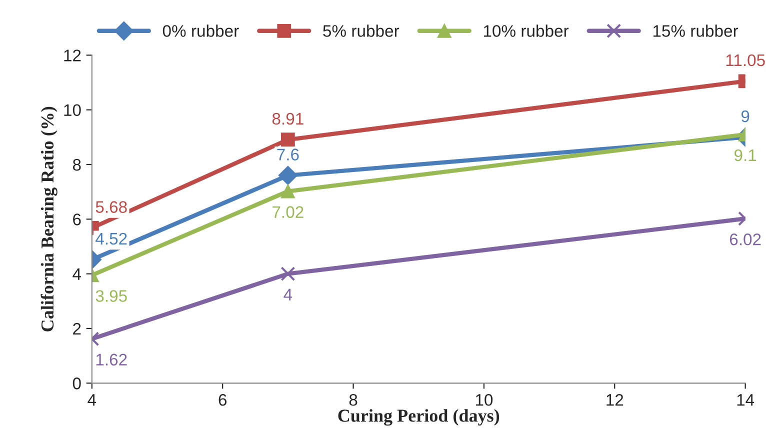 Image resolution: width=766 pixels, height=445 pixels. I want to click on y-tick-label: 2, so click(77, 328).